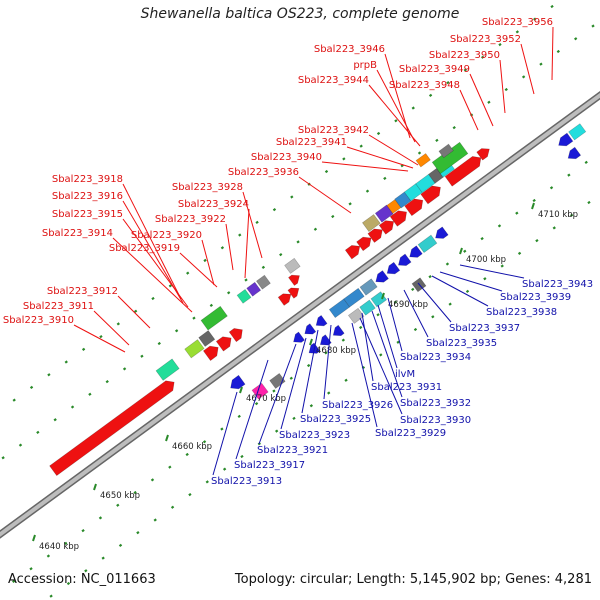 This screenshot has width=600, height=600. Describe the element at coordinates (59, 547) in the screenshot. I see `scale-tick-label: 4640 kbp` at that location.